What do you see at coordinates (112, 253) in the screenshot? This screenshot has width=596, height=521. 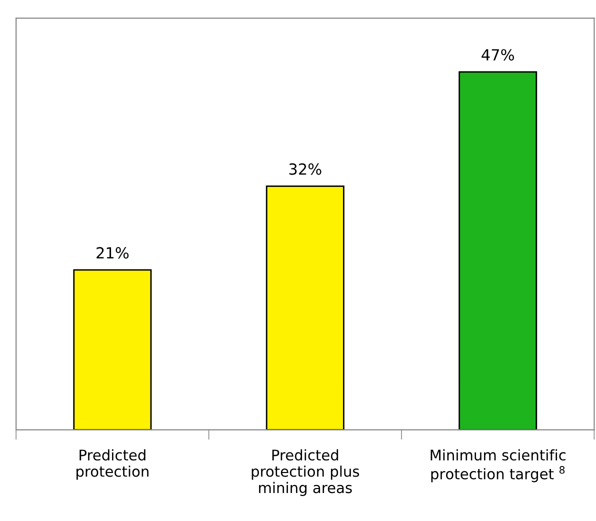 I see `data-label: 21%` at bounding box center [112, 253].